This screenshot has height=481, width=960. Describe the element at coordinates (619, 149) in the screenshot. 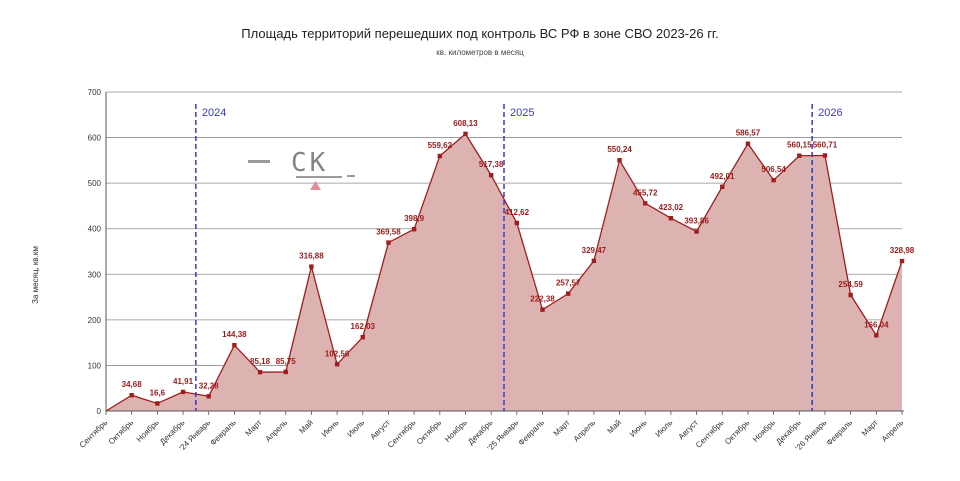

I see `data-label: 550,24` at that location.